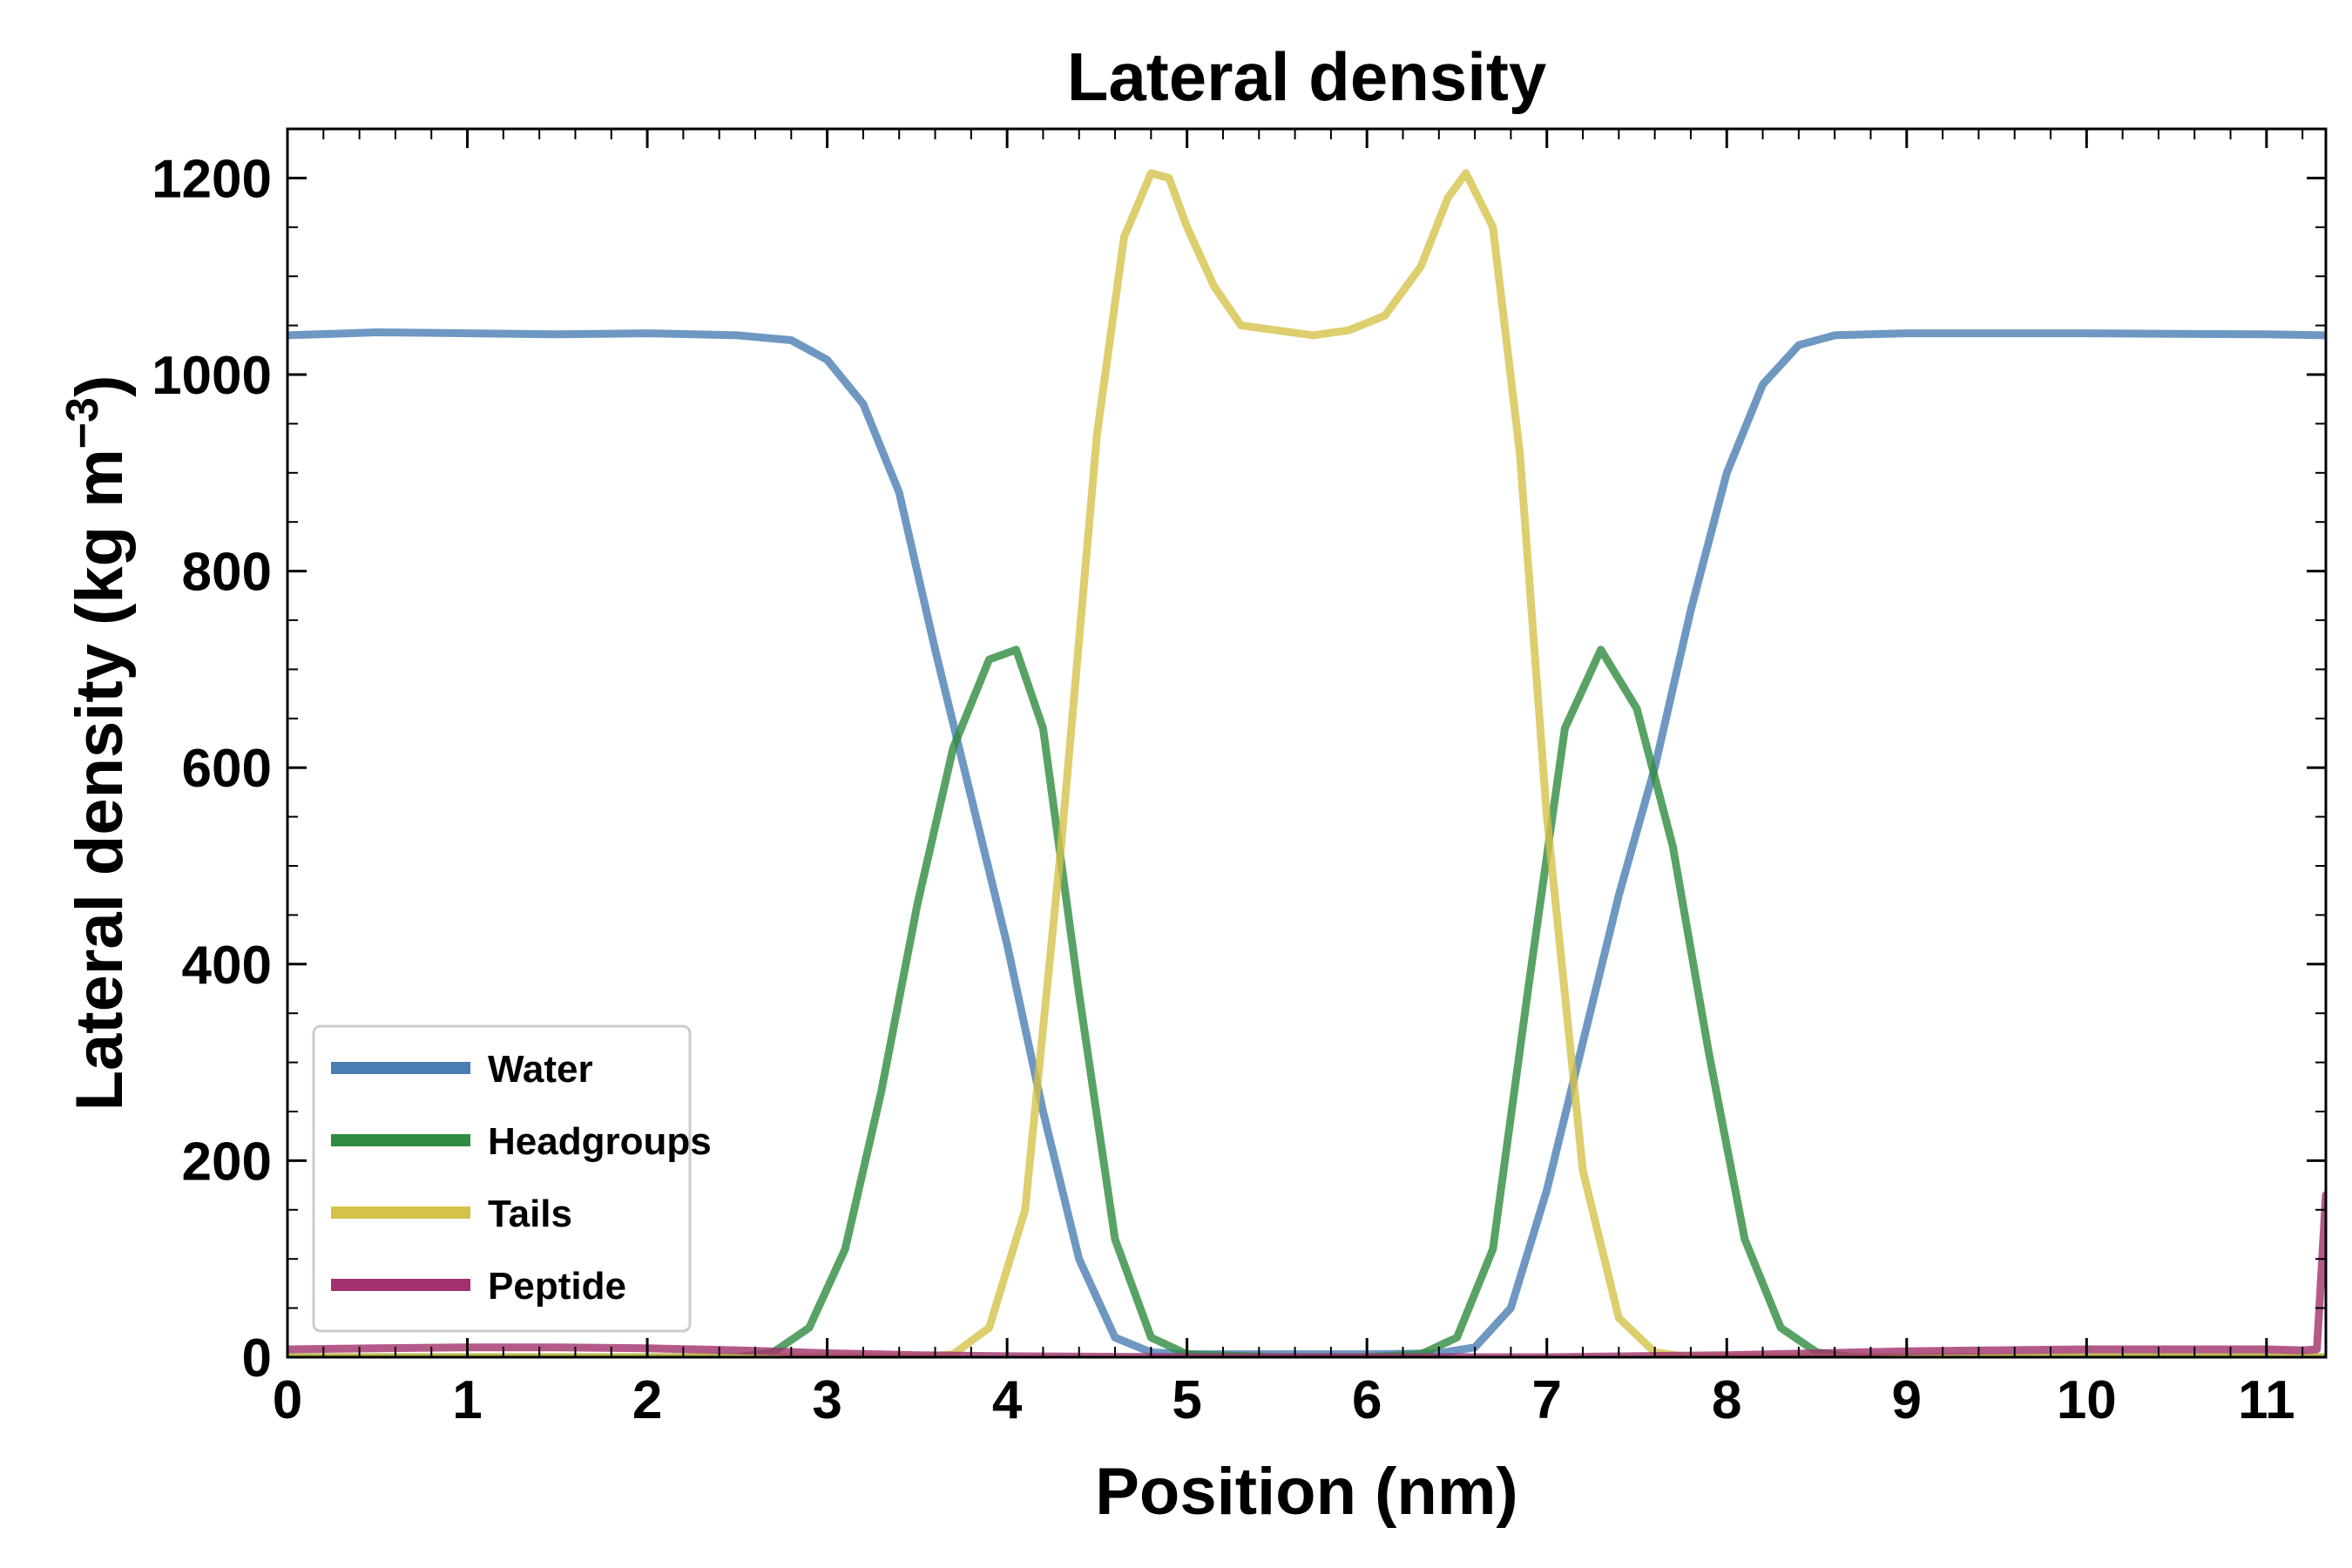  I want to click on x-tick-label: 10, so click(2087, 1400).